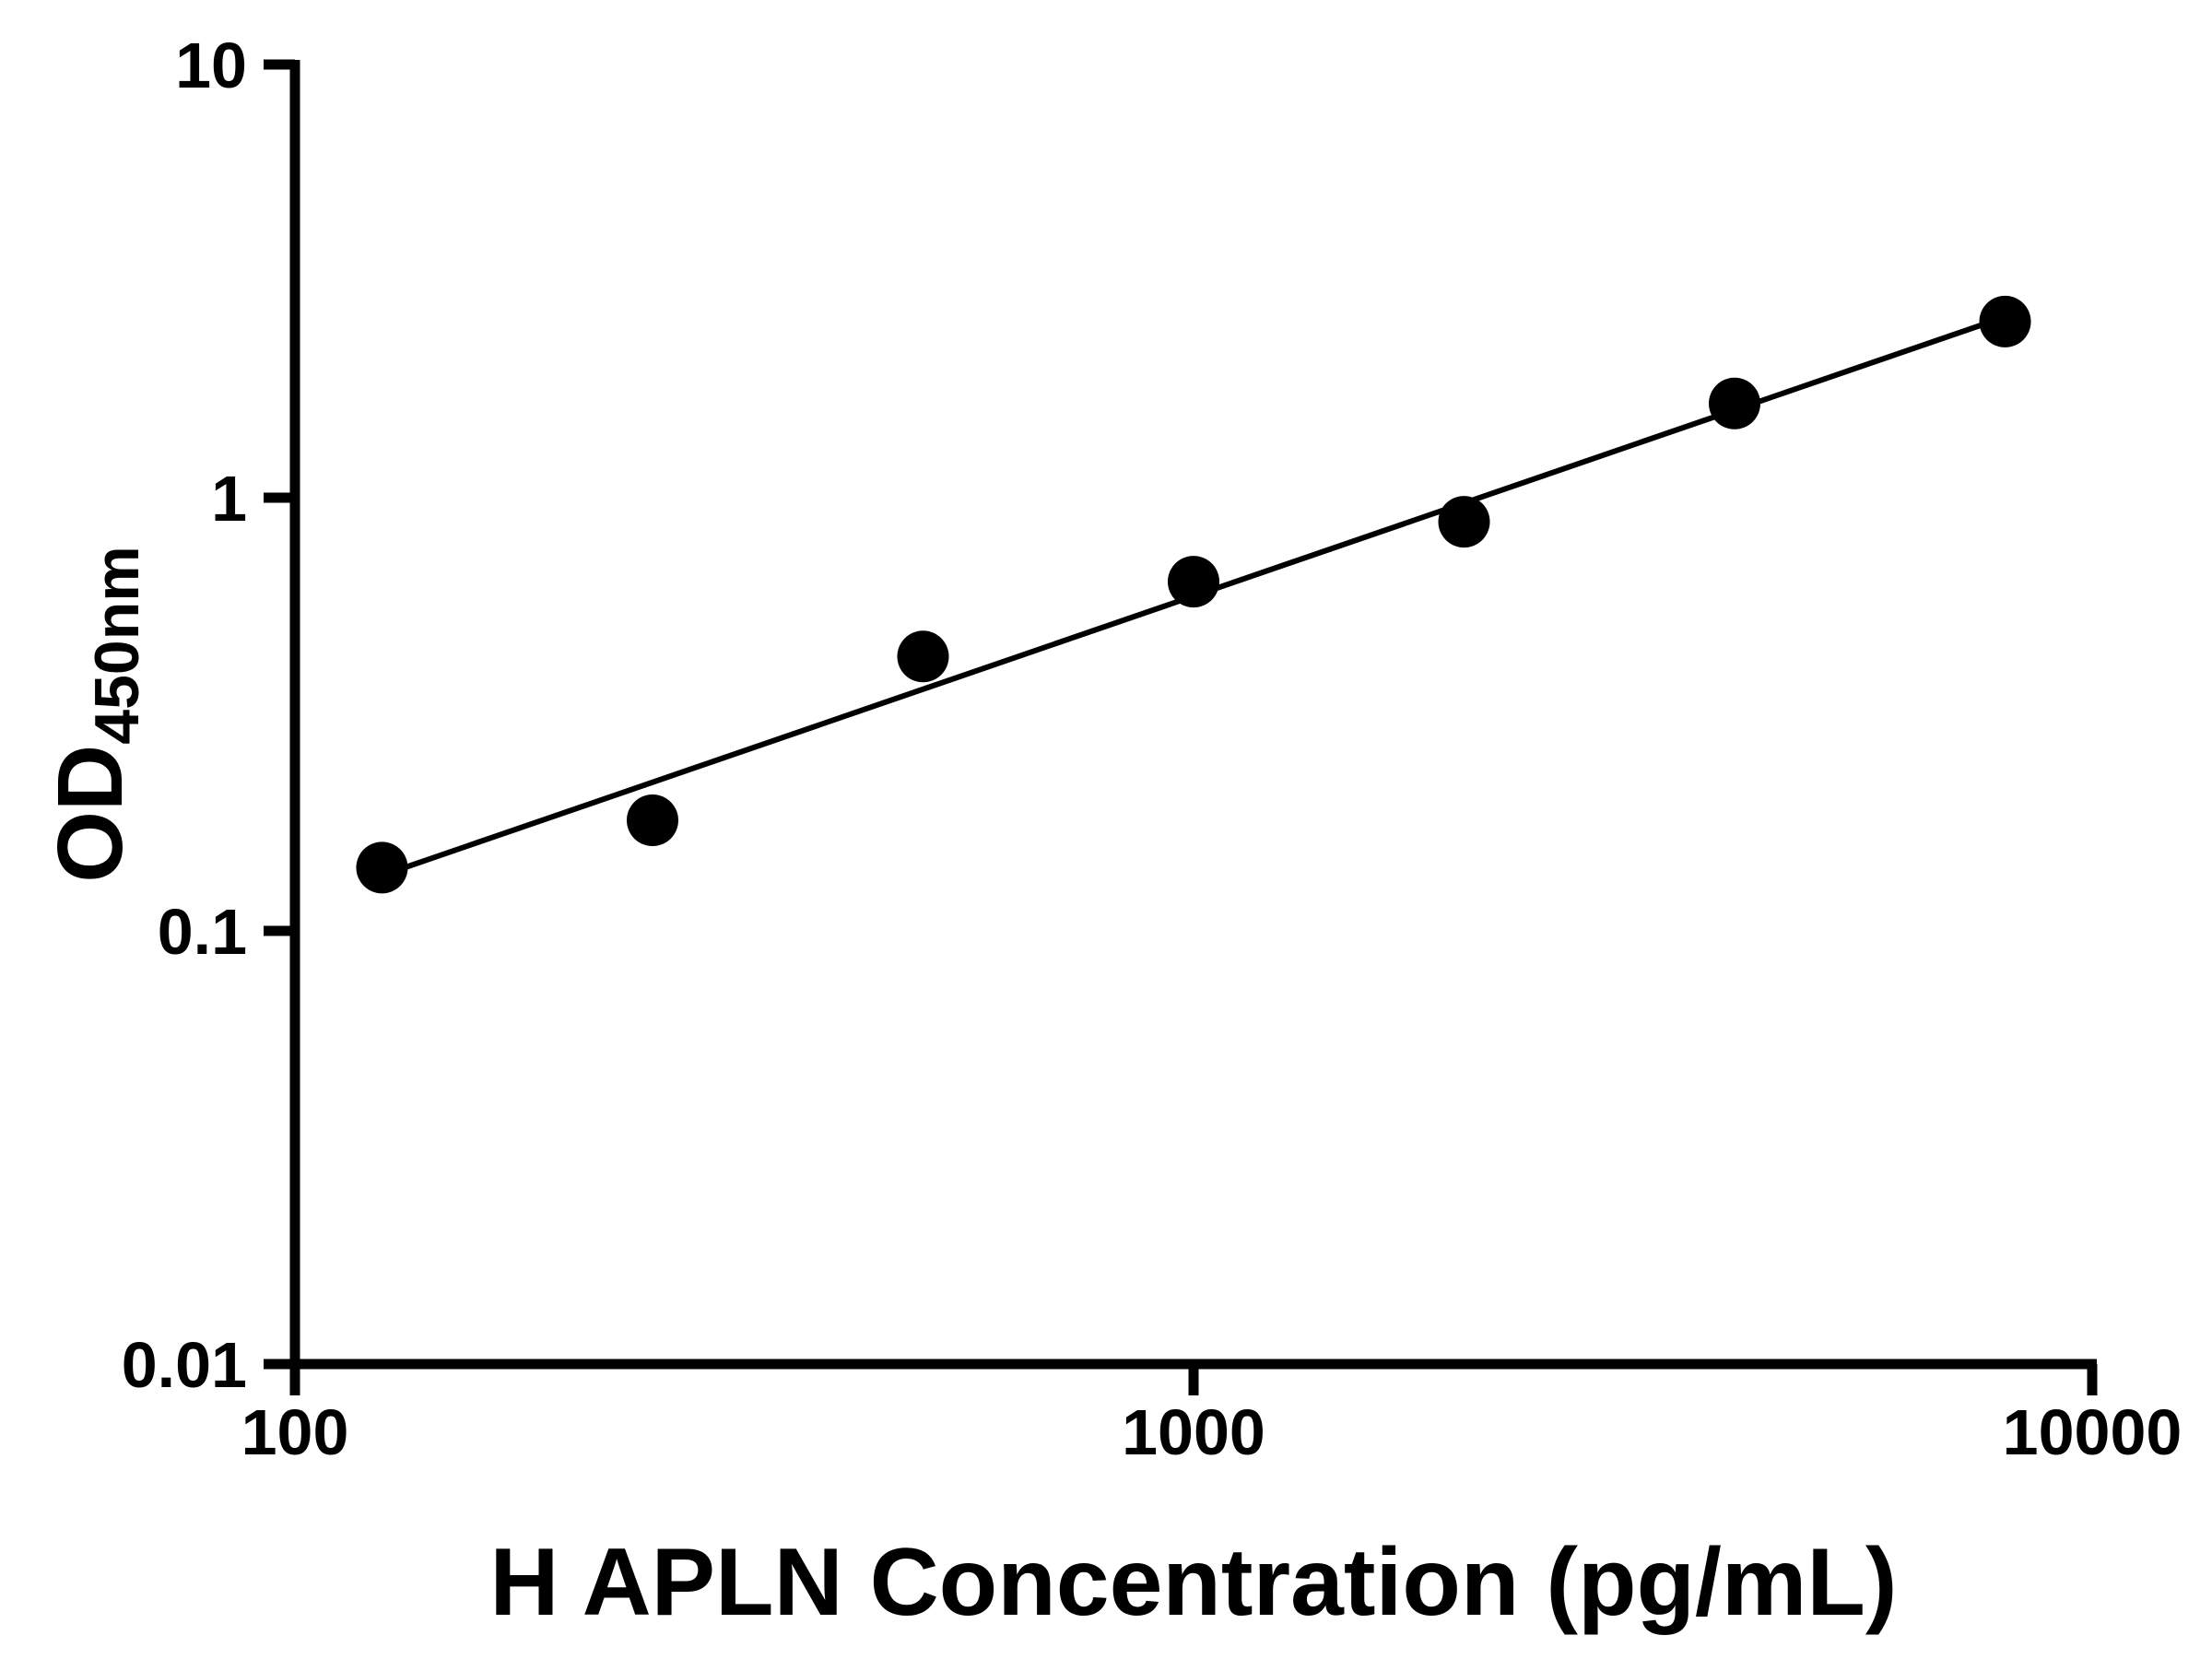 The height and width of the screenshot is (1659, 2212). I want to click on y-ticks, so click(279, 714).